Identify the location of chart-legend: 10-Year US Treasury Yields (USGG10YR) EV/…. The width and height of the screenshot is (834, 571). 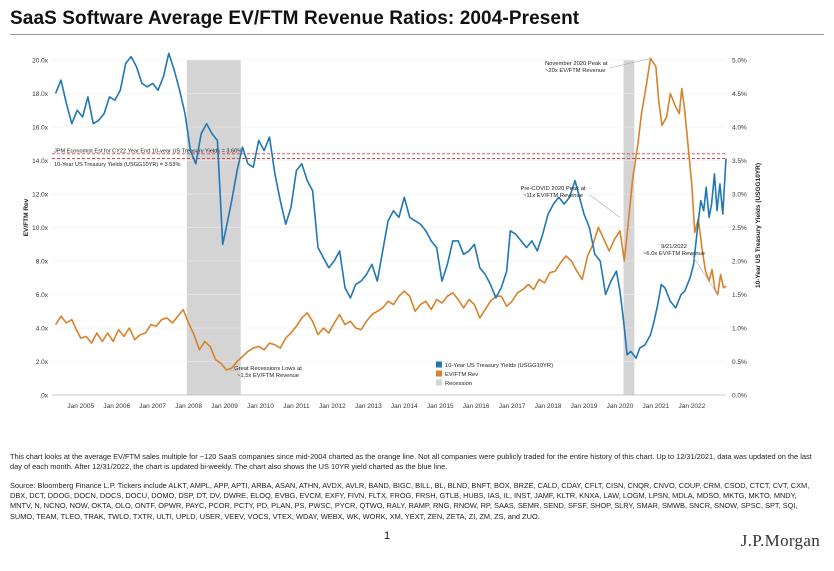
(494, 374).